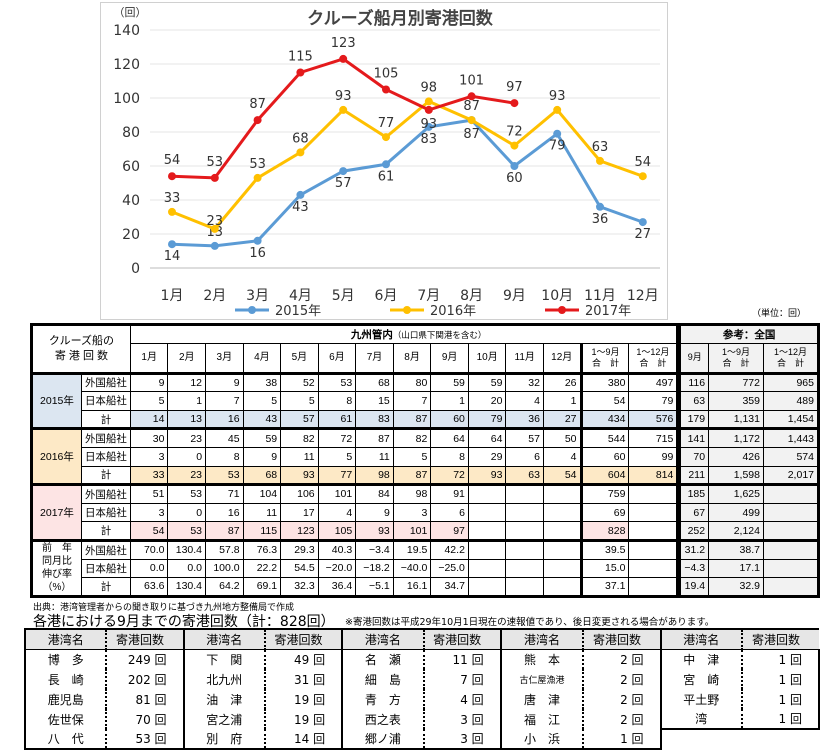  I want to click on x-tick-label: 6月, so click(386, 296).